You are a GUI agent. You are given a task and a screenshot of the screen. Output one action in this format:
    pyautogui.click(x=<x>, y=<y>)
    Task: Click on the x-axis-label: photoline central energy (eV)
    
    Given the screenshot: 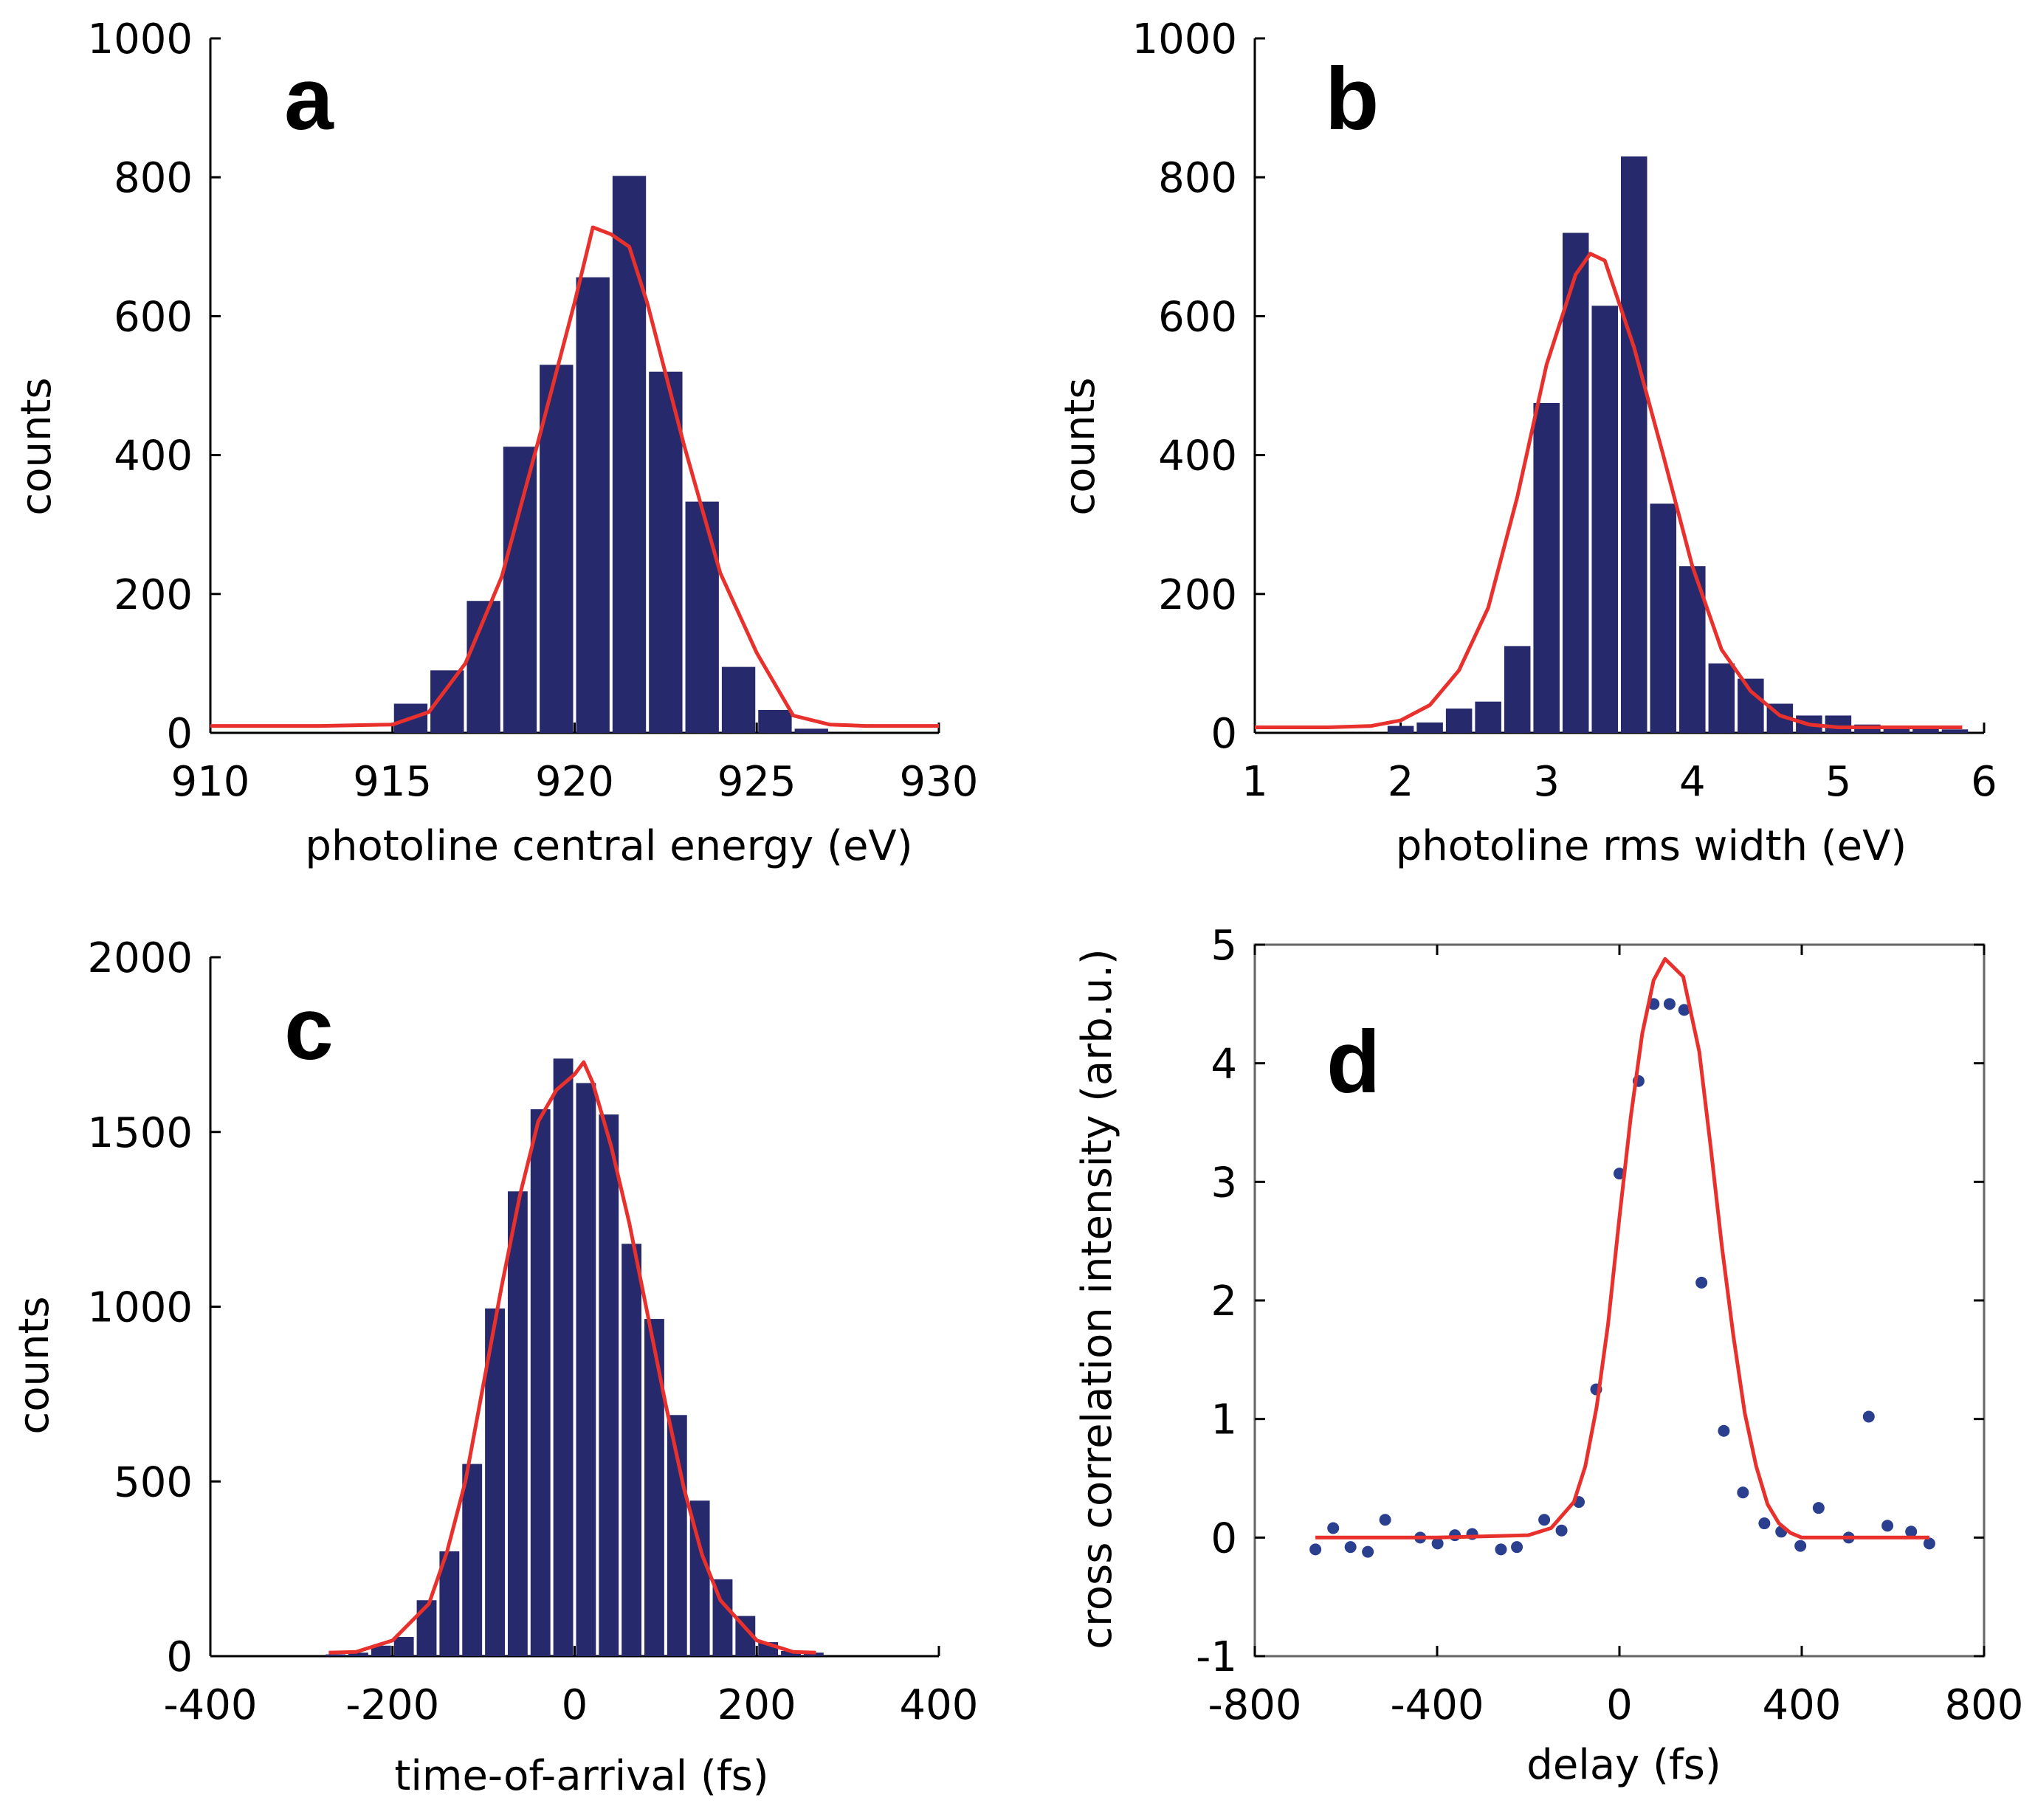 What is the action you would take?
    pyautogui.click(x=608, y=846)
    